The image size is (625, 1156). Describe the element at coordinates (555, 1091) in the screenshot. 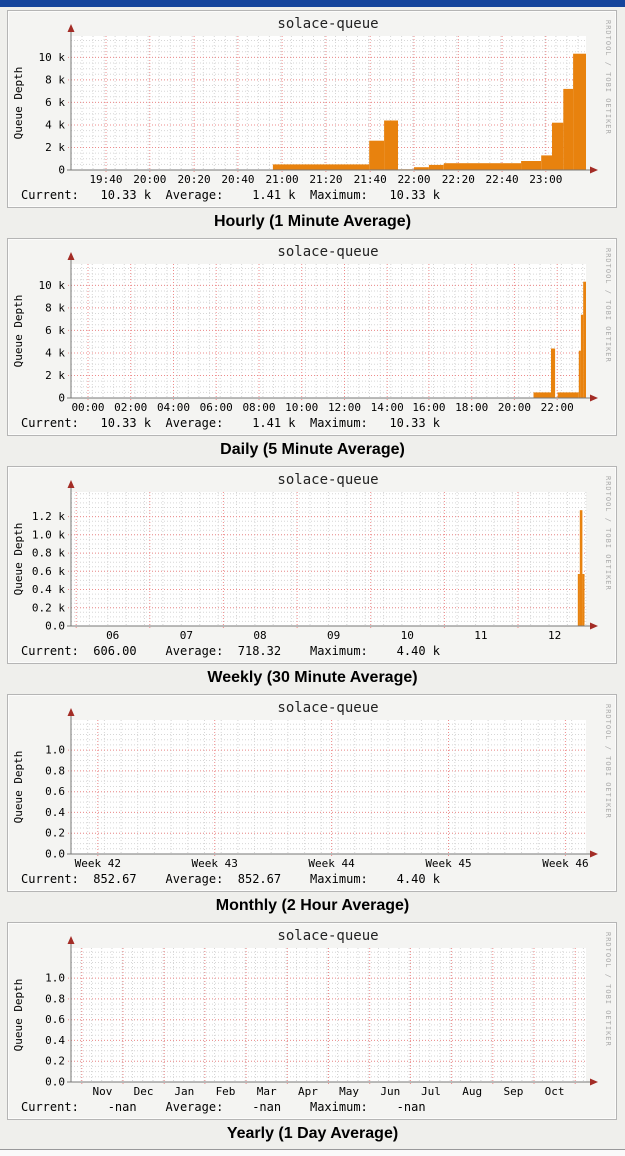

I see `x-tick-label: Oct` at that location.